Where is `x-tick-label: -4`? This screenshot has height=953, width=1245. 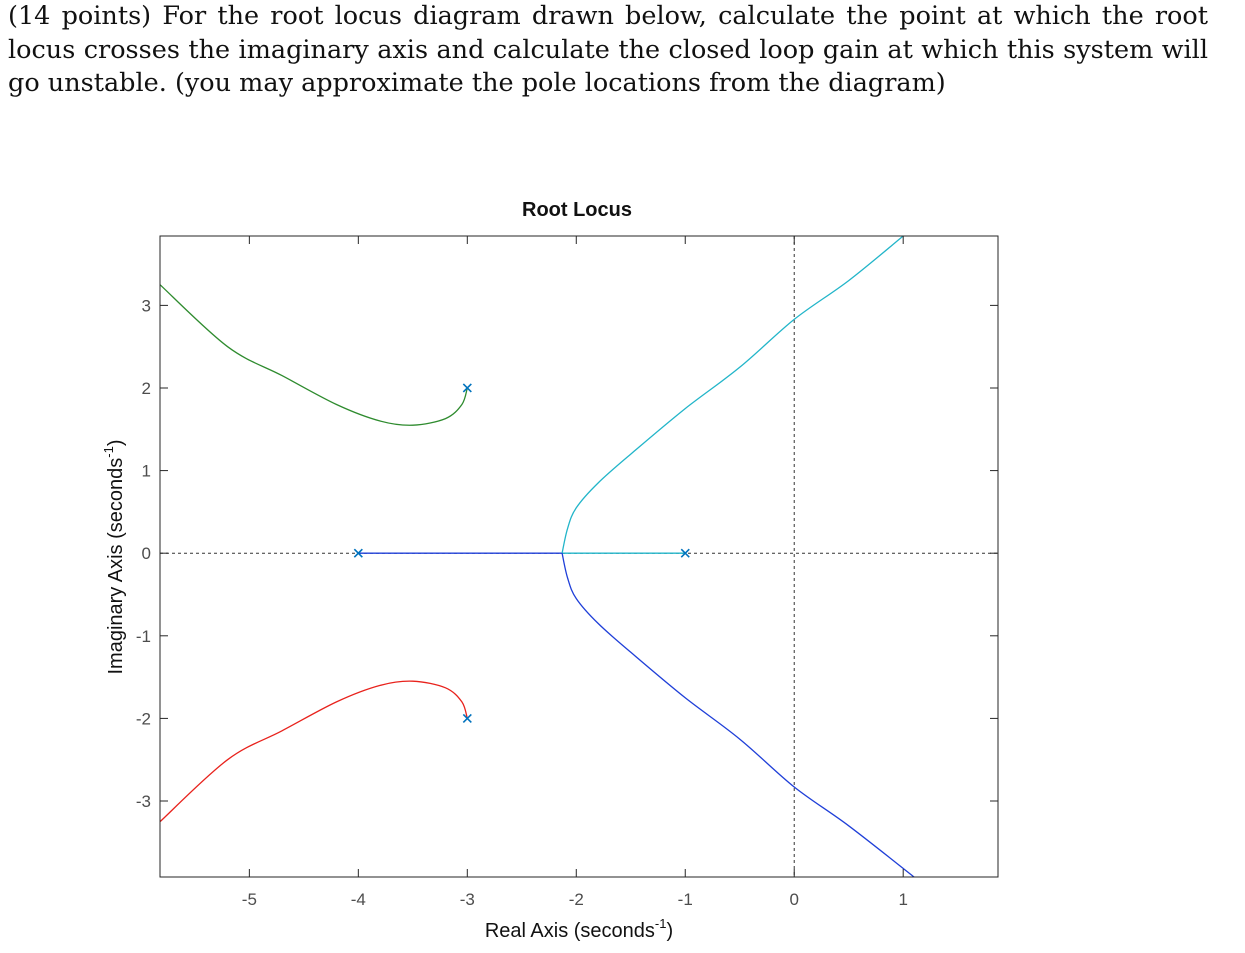 x-tick-label: -4 is located at coordinates (358, 899).